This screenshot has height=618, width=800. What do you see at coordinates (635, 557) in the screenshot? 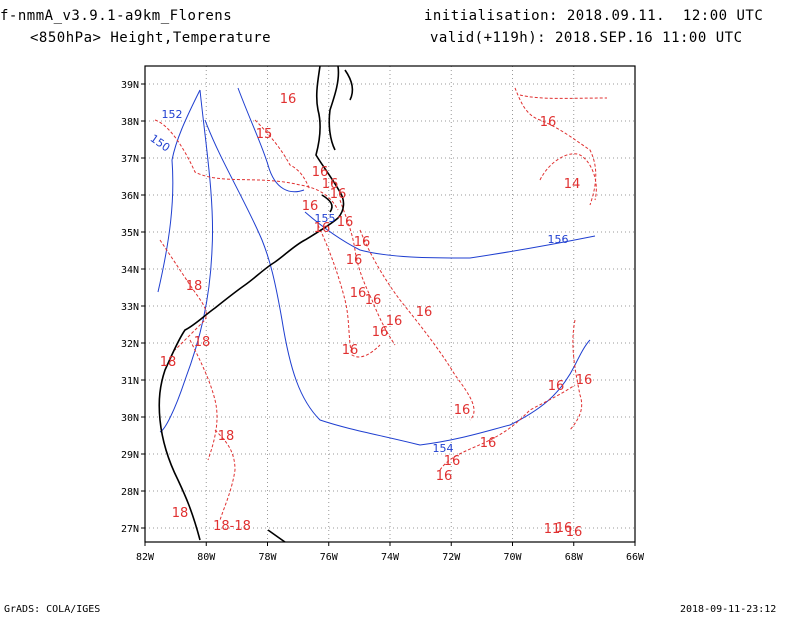
I see `lon-tick-label: 66W` at bounding box center [635, 557].